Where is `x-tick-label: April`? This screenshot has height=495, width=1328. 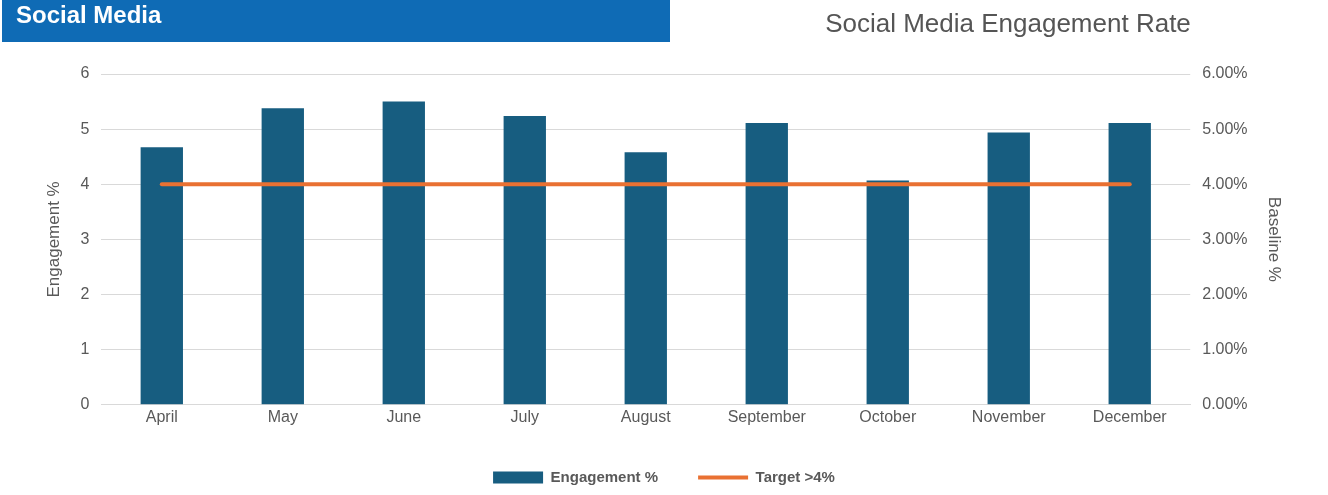 x-tick-label: April is located at coordinates (161, 416).